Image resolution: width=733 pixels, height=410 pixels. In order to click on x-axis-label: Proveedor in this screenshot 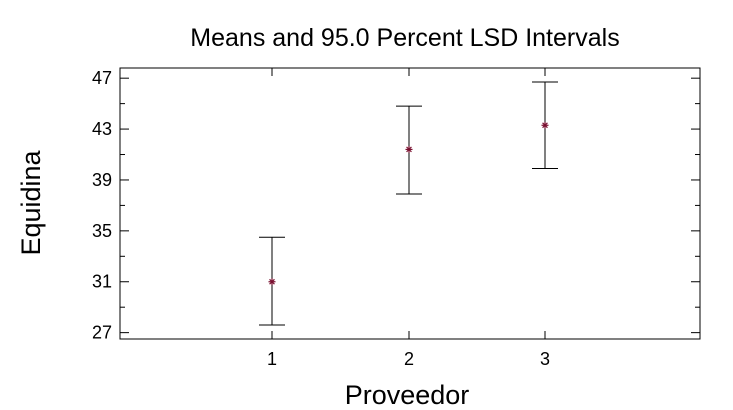, I will do `click(407, 395)`.